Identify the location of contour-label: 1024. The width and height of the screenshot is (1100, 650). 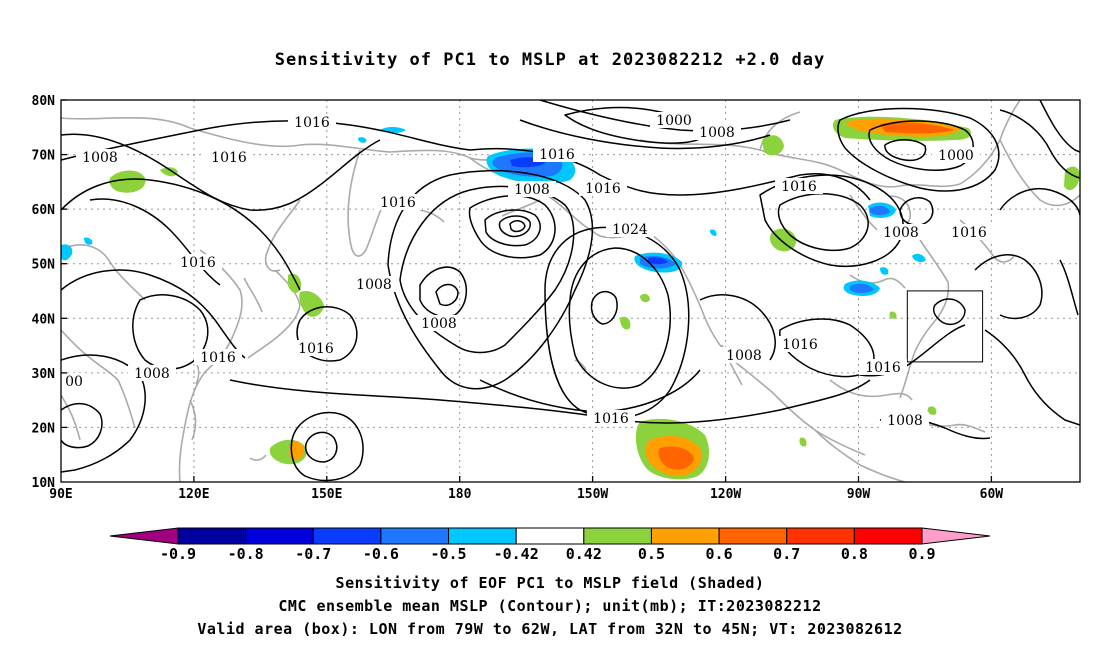
(630, 229).